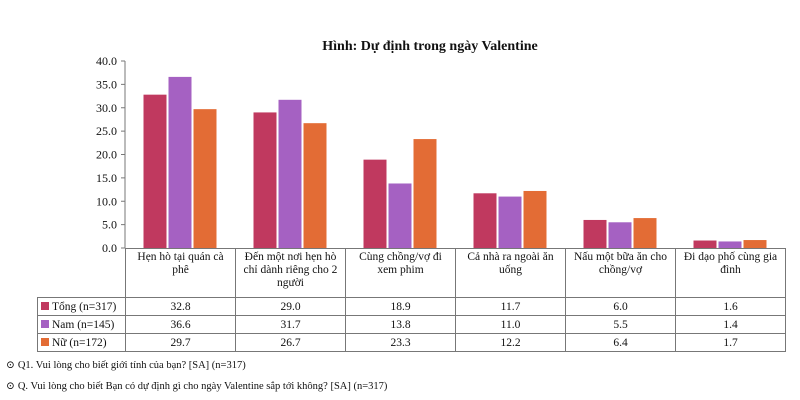  I want to click on category-label: Hẹn hò tại quán cà phê, so click(180, 273).